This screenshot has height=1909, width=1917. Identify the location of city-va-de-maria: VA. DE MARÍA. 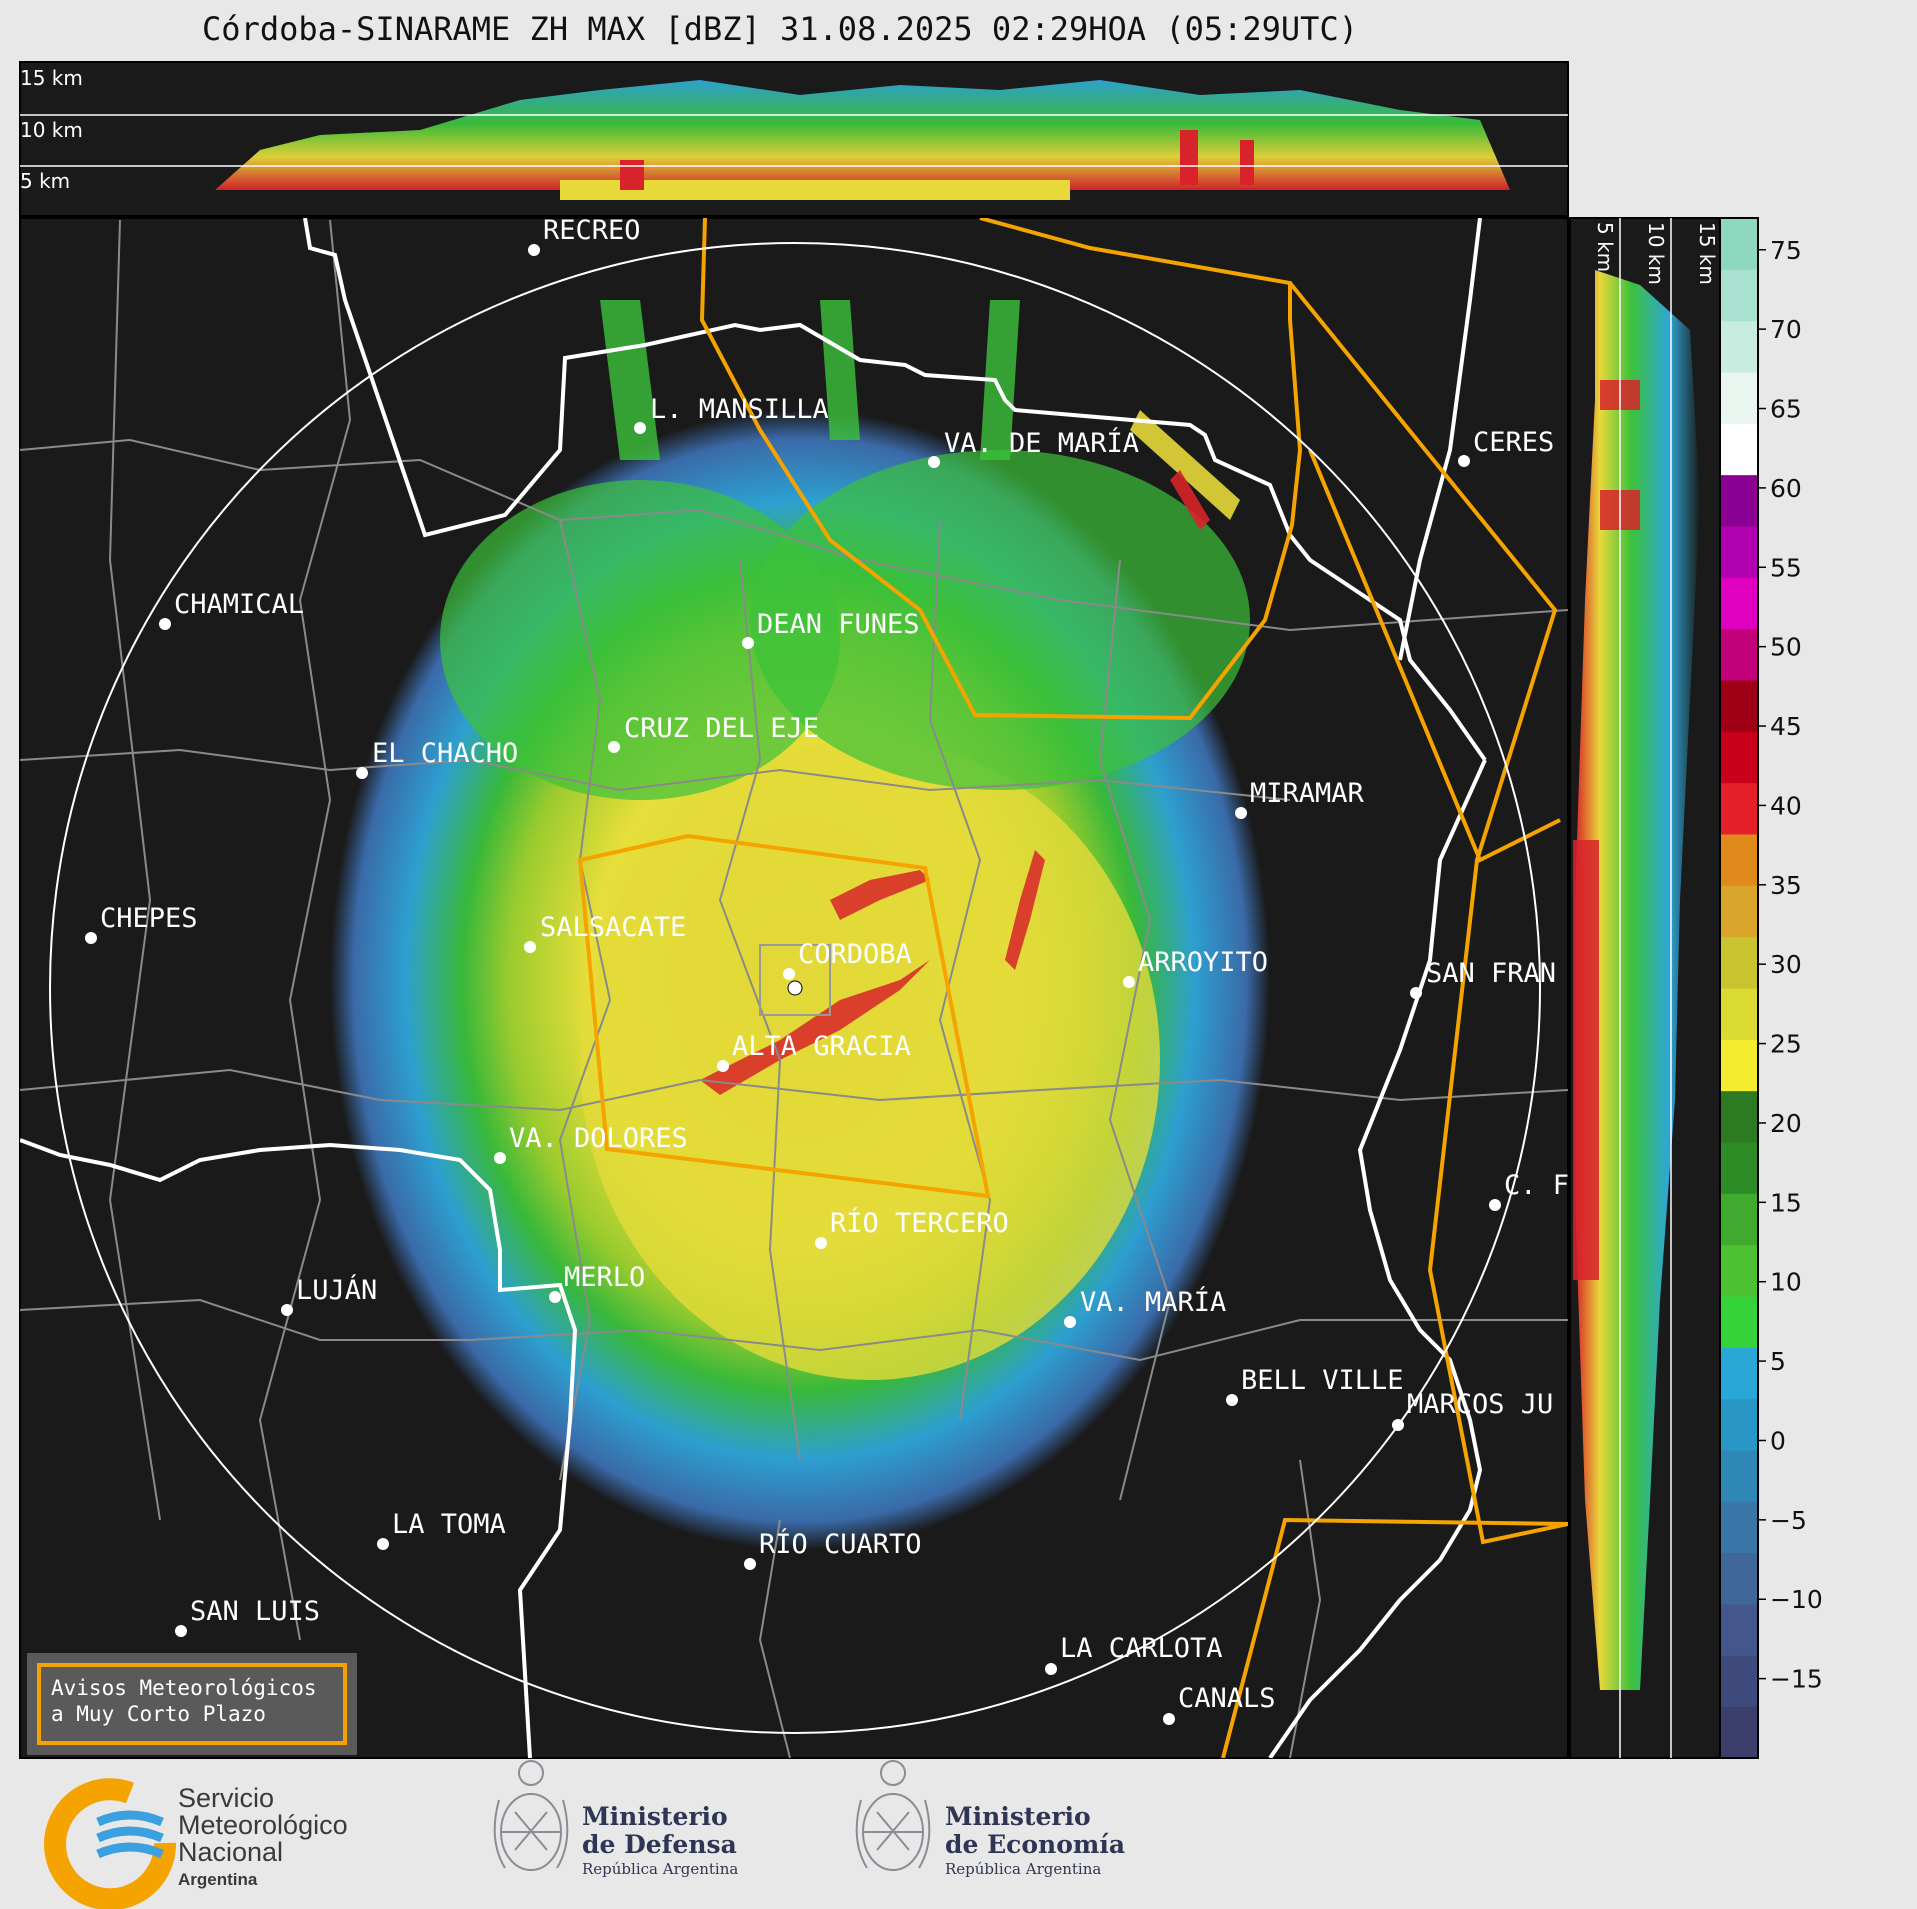
(1033, 447).